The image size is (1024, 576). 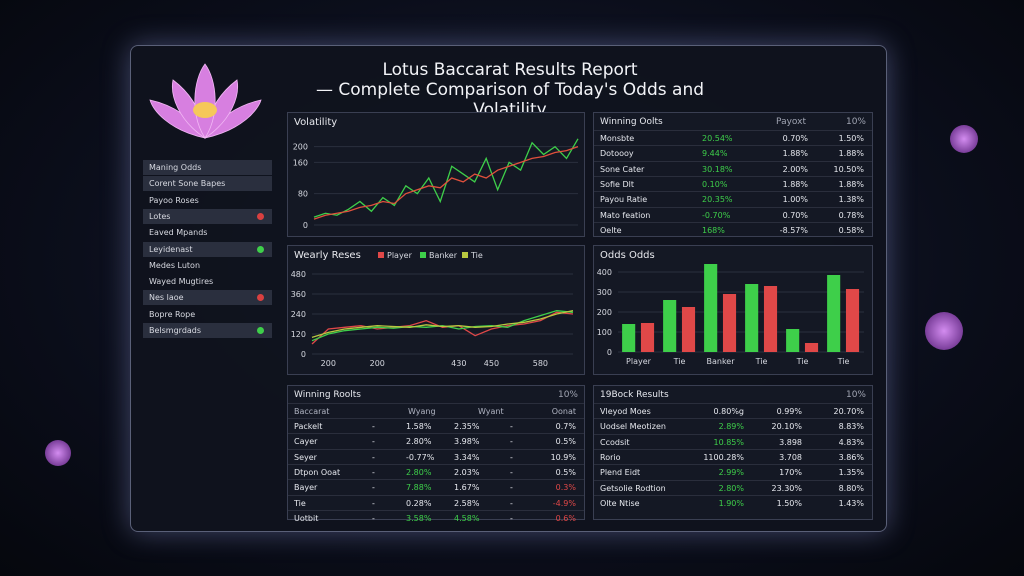 I want to click on table-row: Getsolie Rodtion 2.80% 23.30% 8.80%, so click(x=733, y=487).